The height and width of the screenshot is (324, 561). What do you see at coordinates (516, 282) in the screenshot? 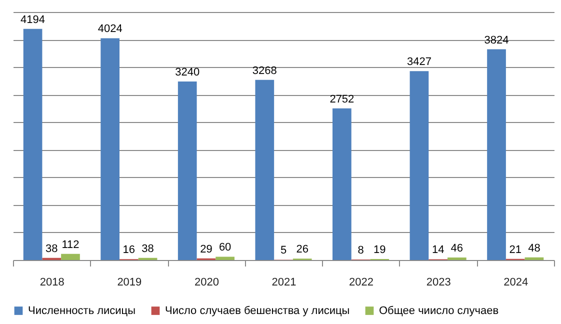
I see `x-tick-label: 2024` at bounding box center [516, 282].